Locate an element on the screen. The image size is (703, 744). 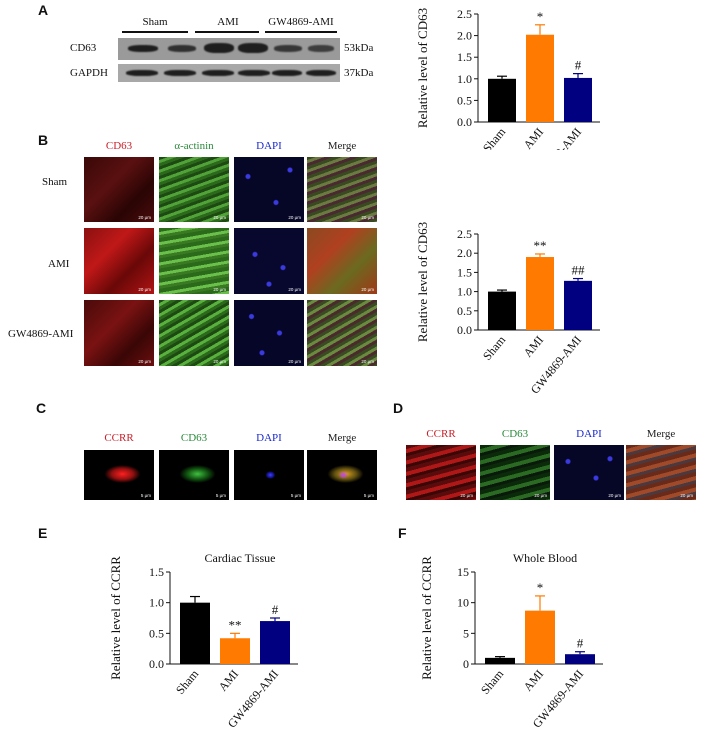
wb-row-label: CD63 is located at coordinates (83, 48).